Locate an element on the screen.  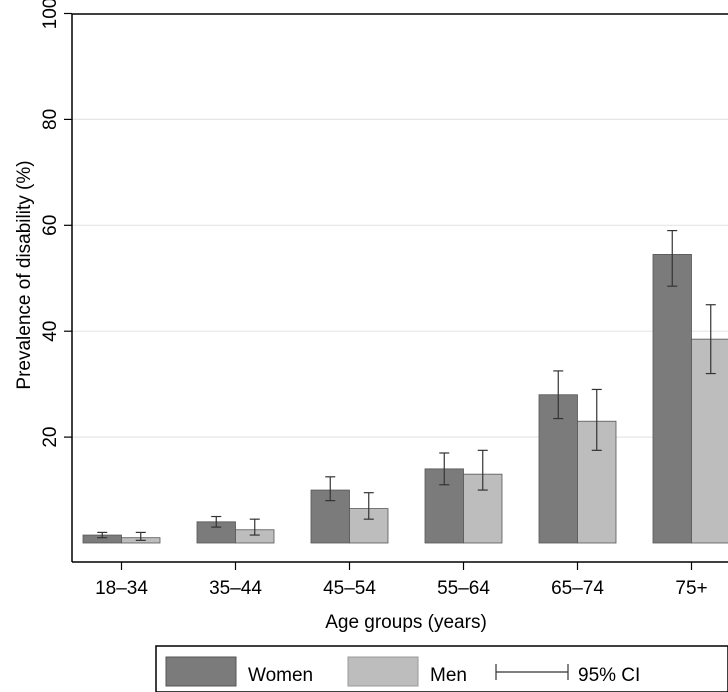
legend: Women Men 95% CI is located at coordinates (441, 668).